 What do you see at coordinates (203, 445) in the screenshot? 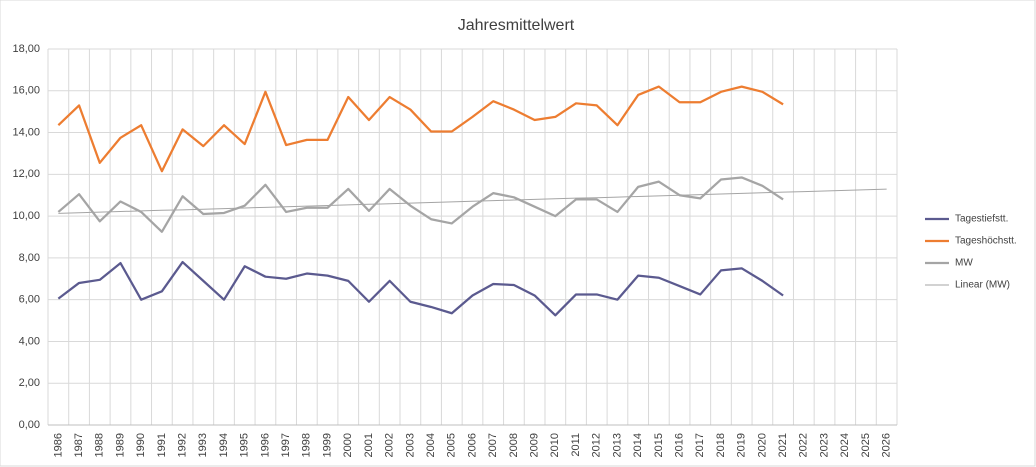
I see `x-tick-label: 1993` at bounding box center [203, 445].